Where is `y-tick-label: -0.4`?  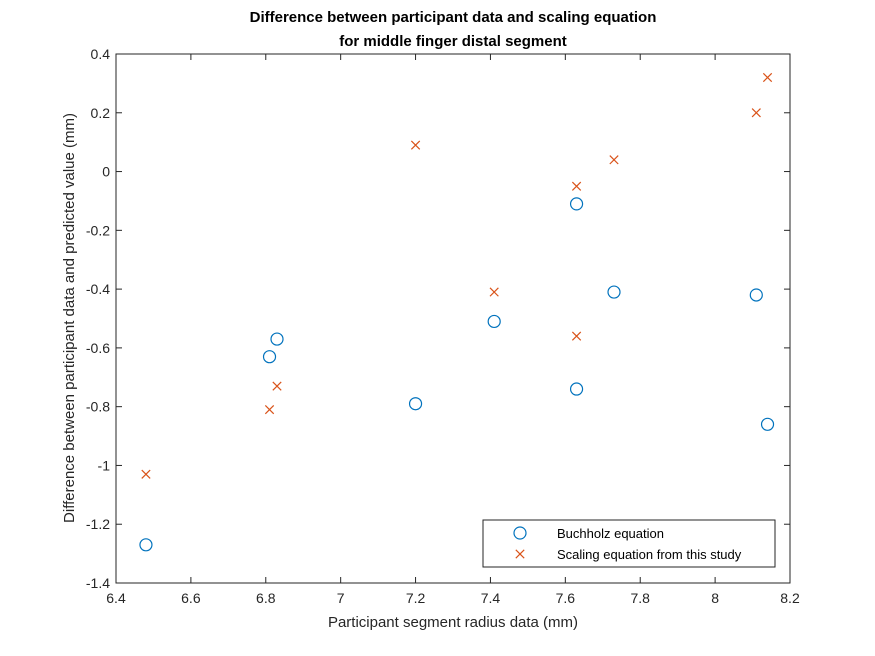 y-tick-label: -0.4 is located at coordinates (98, 289).